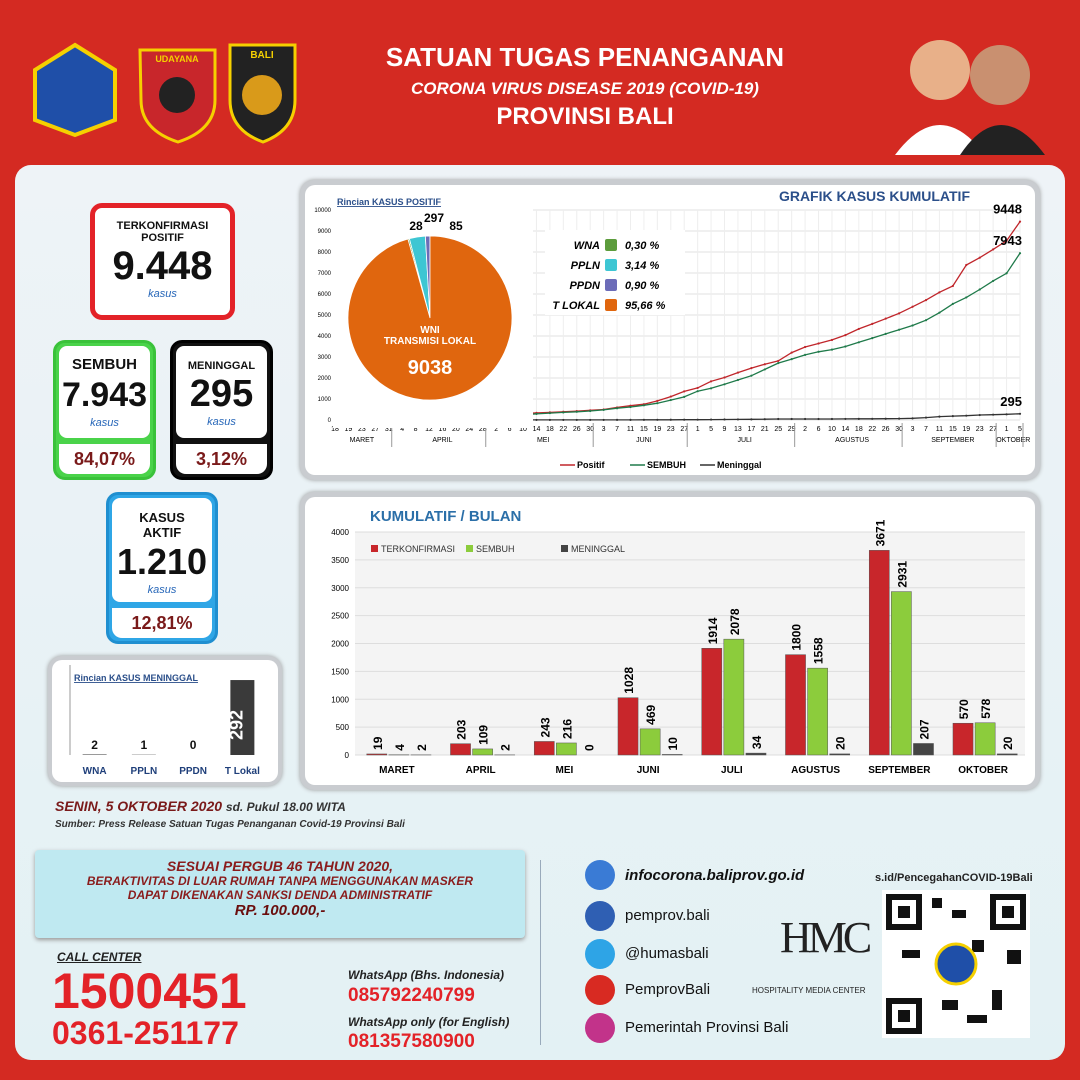  I want to click on x-tick-label: MEI, so click(564, 770).